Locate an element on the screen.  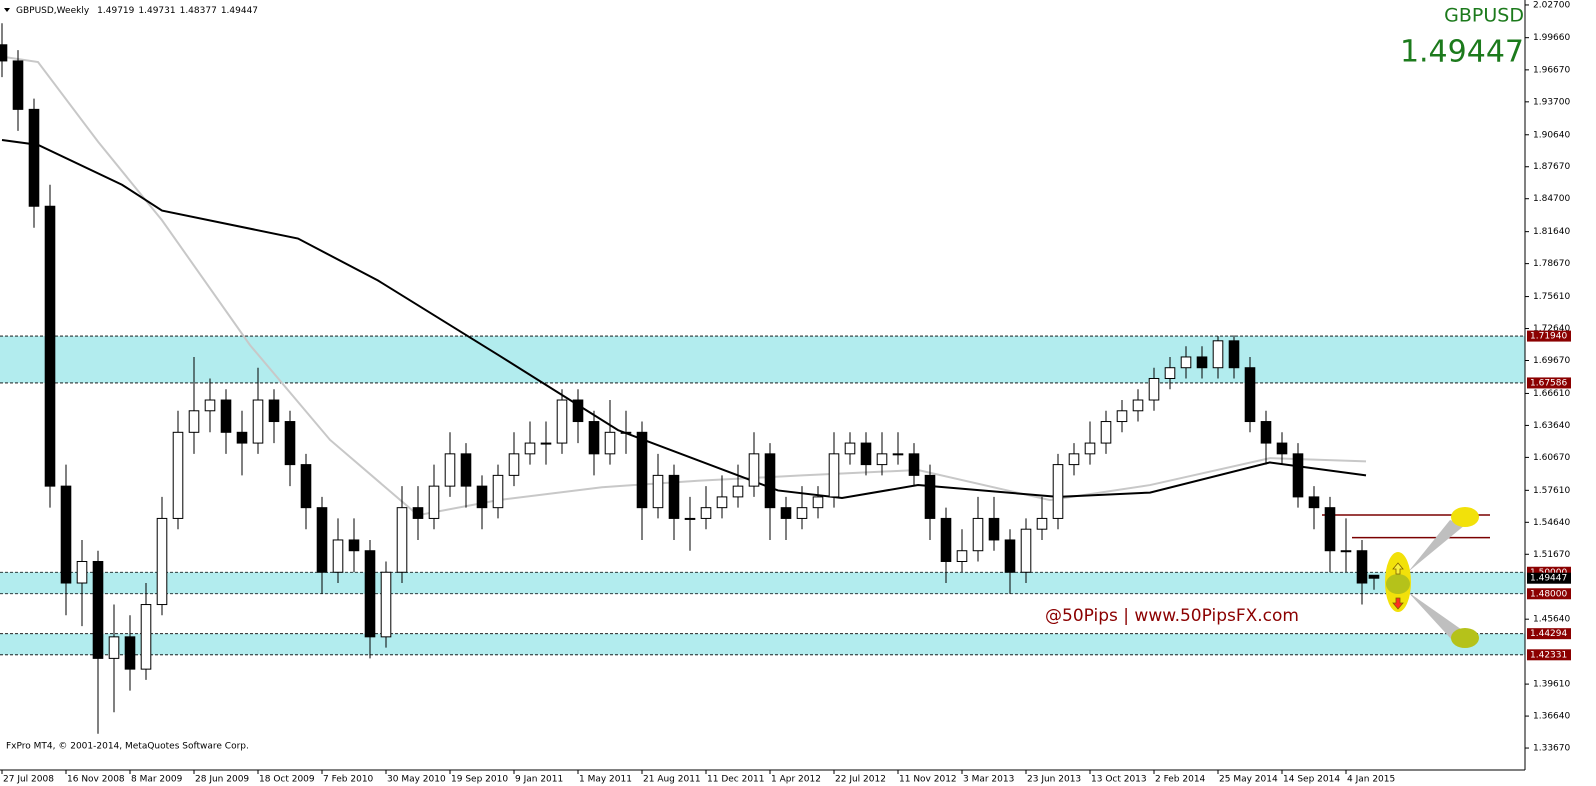
y-tick-label: 1.51670 is located at coordinates (1551, 555).